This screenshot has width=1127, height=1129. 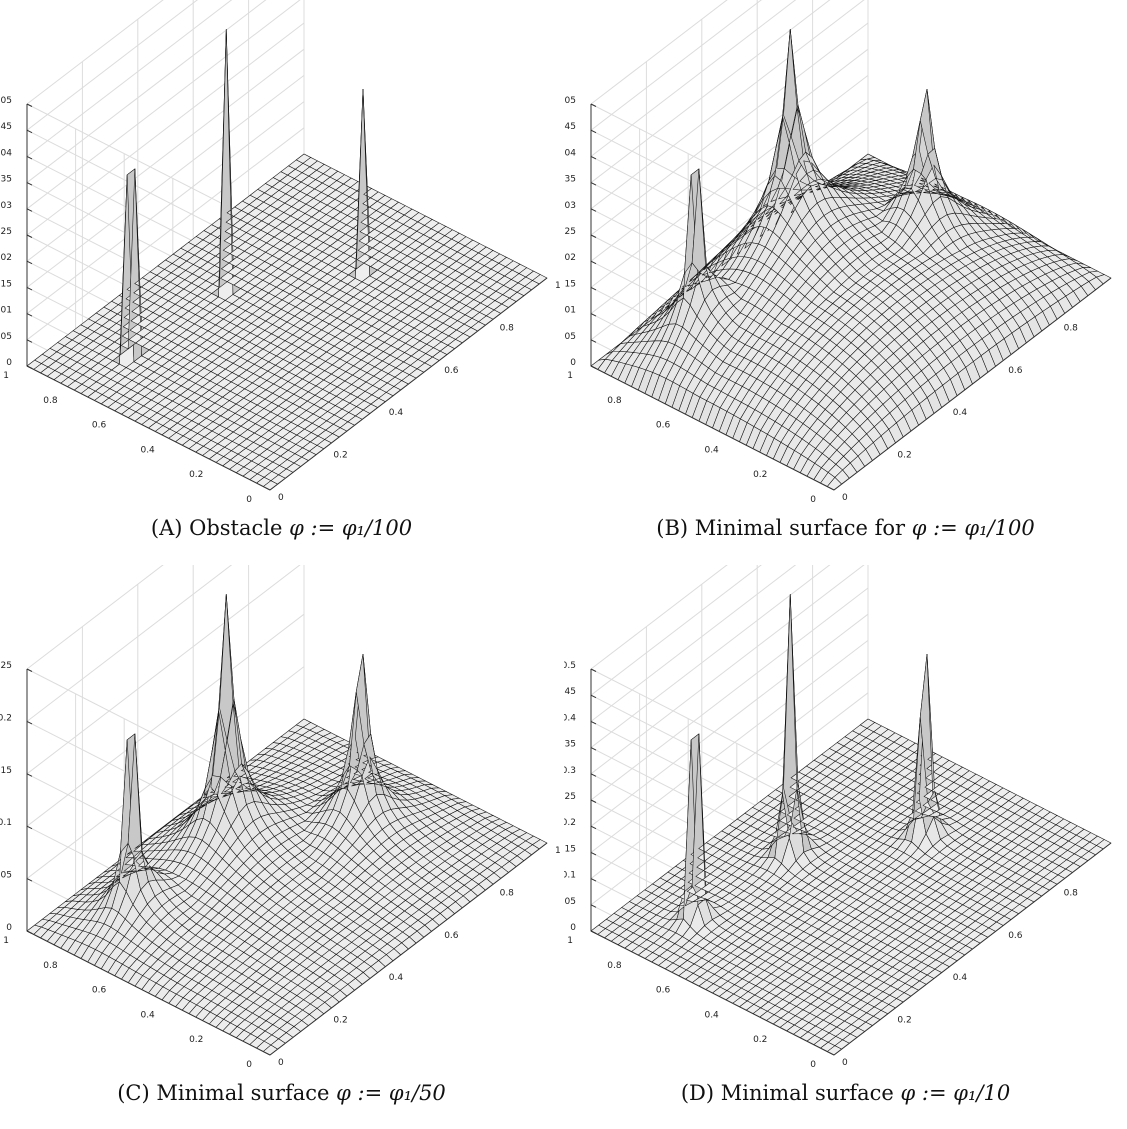 I want to click on caption-a: (A) Obstacle φ := φ₁/100, so click(x=281, y=528).